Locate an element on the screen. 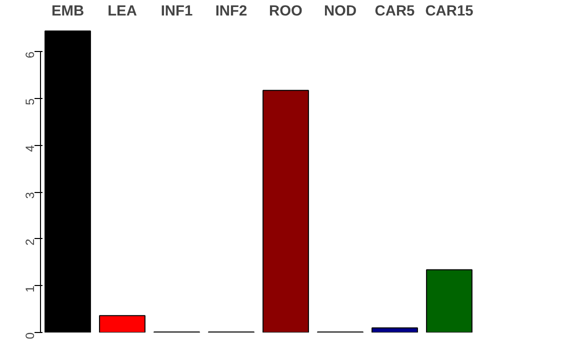 This screenshot has height=360, width=576. y-tick-label: 0 is located at coordinates (30, 336).